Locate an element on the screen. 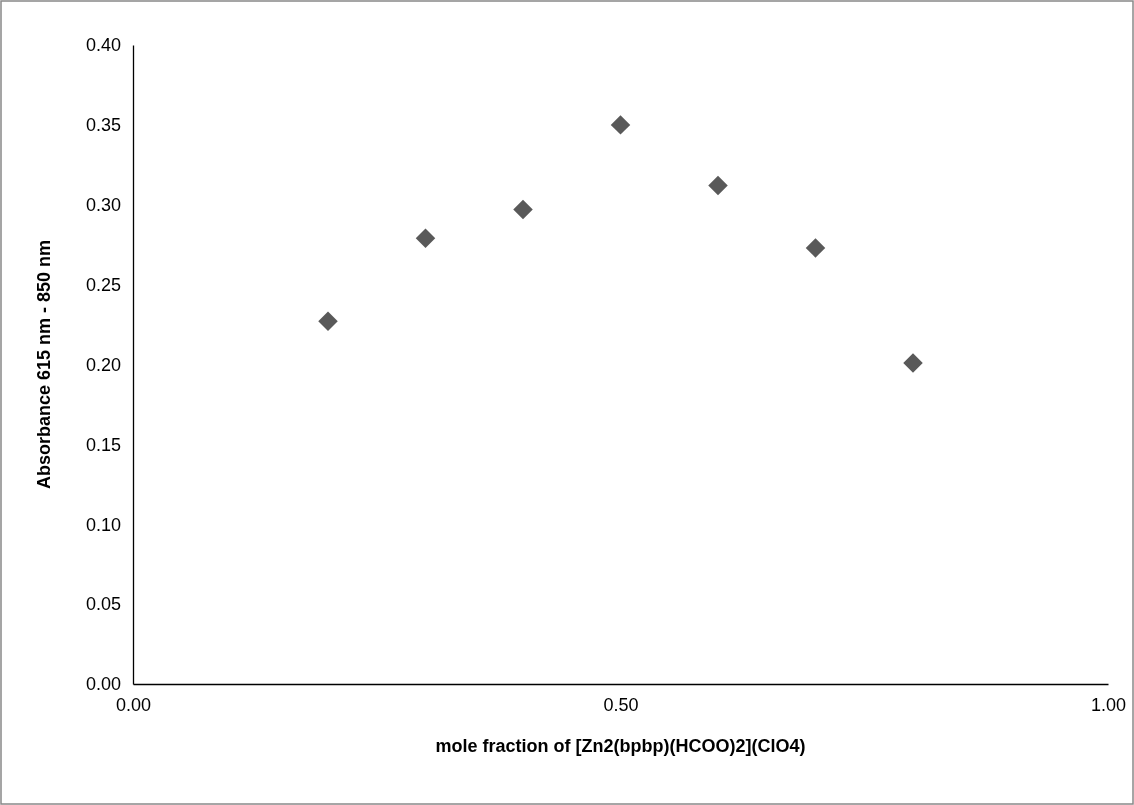 Image resolution: width=1134 pixels, height=805 pixels. x-axis-title: mole fraction of [Zn2(bpbp)(HCOO)2](ClO4) is located at coordinates (620, 746).